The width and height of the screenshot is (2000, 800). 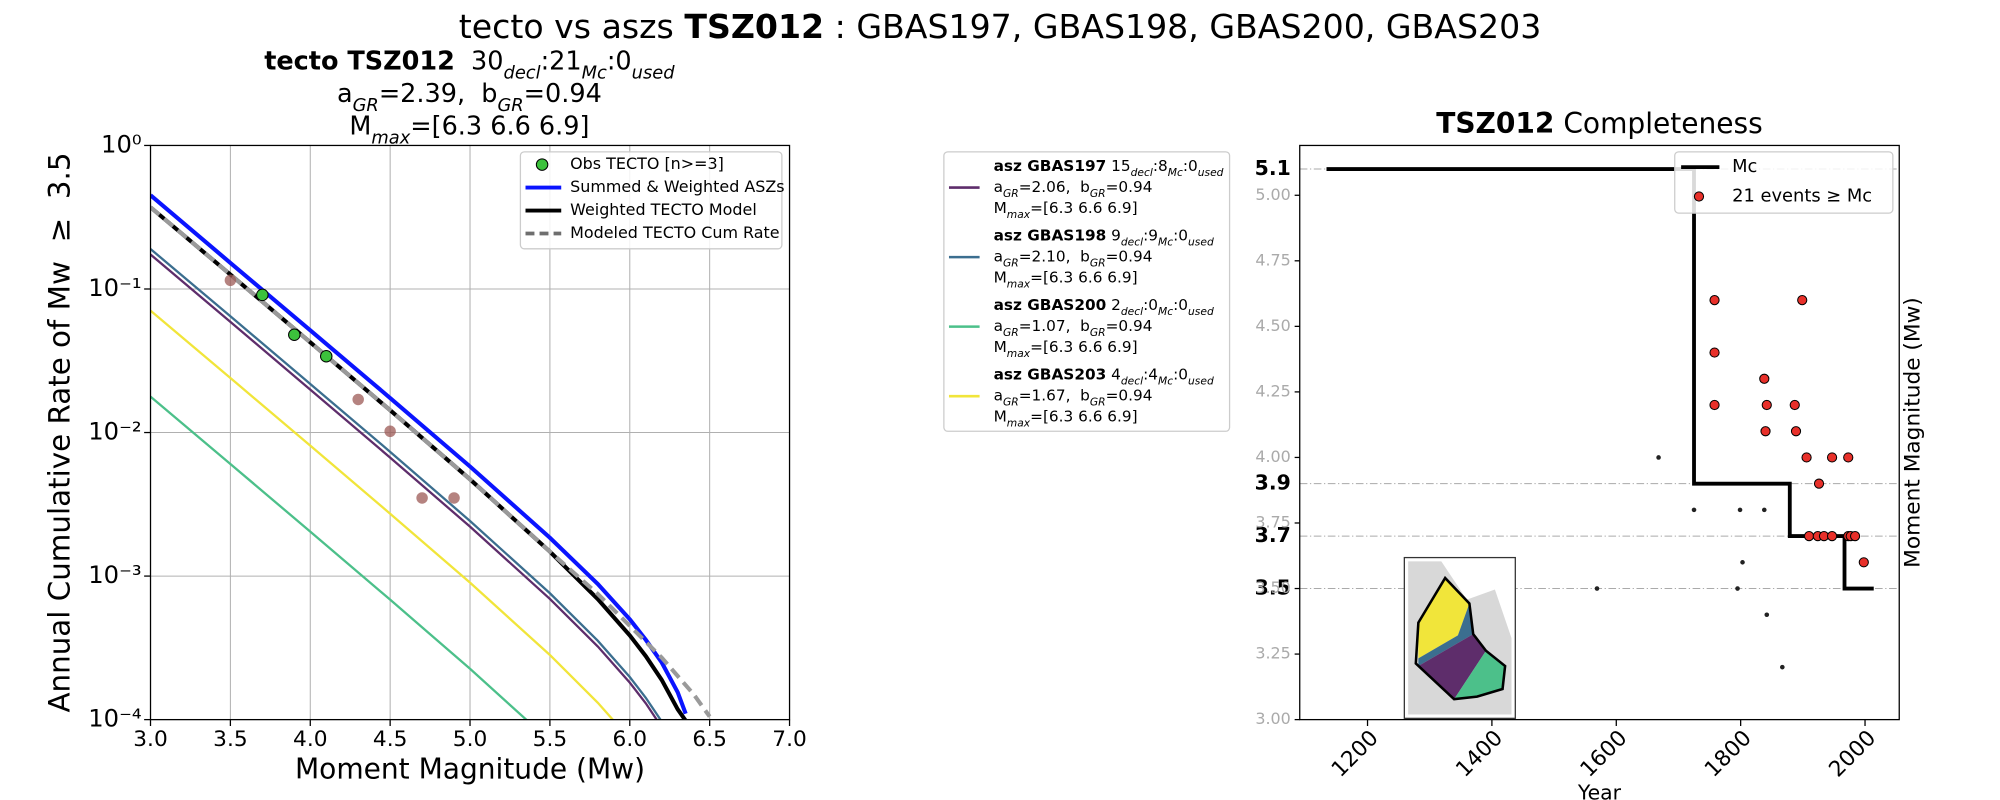 I want to click on x-tick-label: 1600, so click(x=1604, y=754).